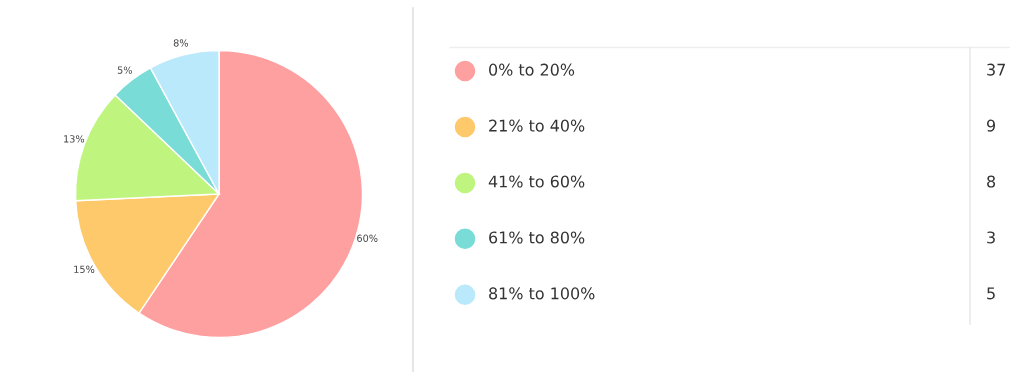 The height and width of the screenshot is (372, 1022). What do you see at coordinates (536, 181) in the screenshot?
I see `legend-label: 41% to 60%` at bounding box center [536, 181].